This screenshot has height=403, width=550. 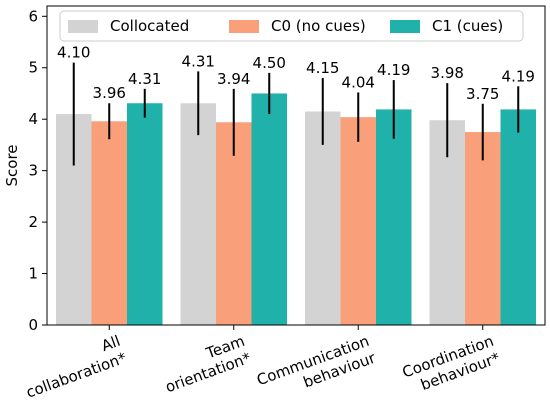 What do you see at coordinates (73, 53) in the screenshot?
I see `data-label: 4.10` at bounding box center [73, 53].